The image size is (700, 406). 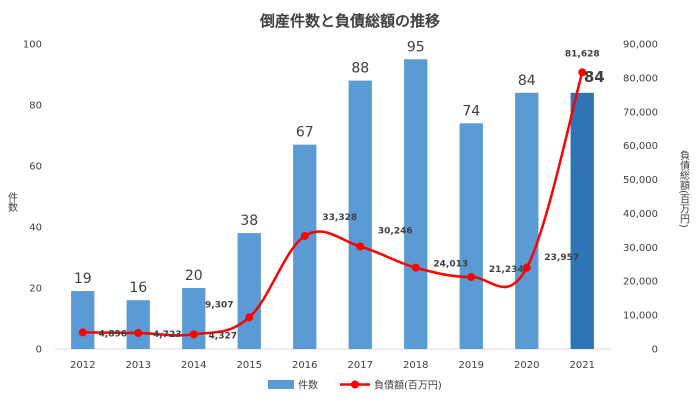 I want to click on legend: 件数 負債額(百万円), so click(x=355, y=385).